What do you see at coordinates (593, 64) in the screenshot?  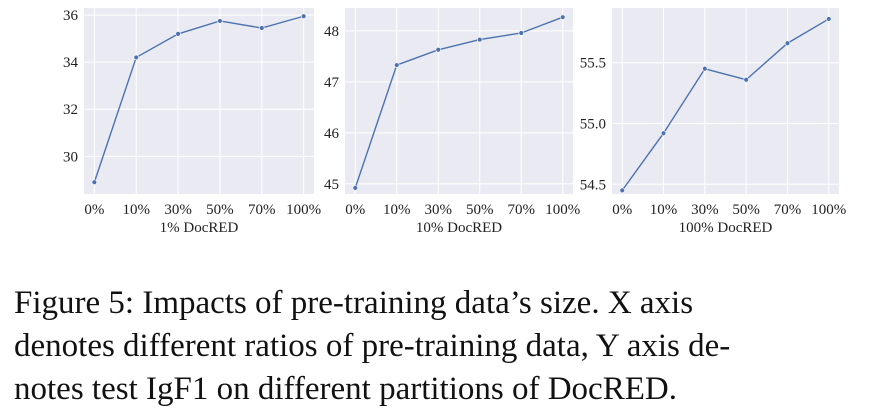 I see `y-tick-label: 55.5` at bounding box center [593, 64].